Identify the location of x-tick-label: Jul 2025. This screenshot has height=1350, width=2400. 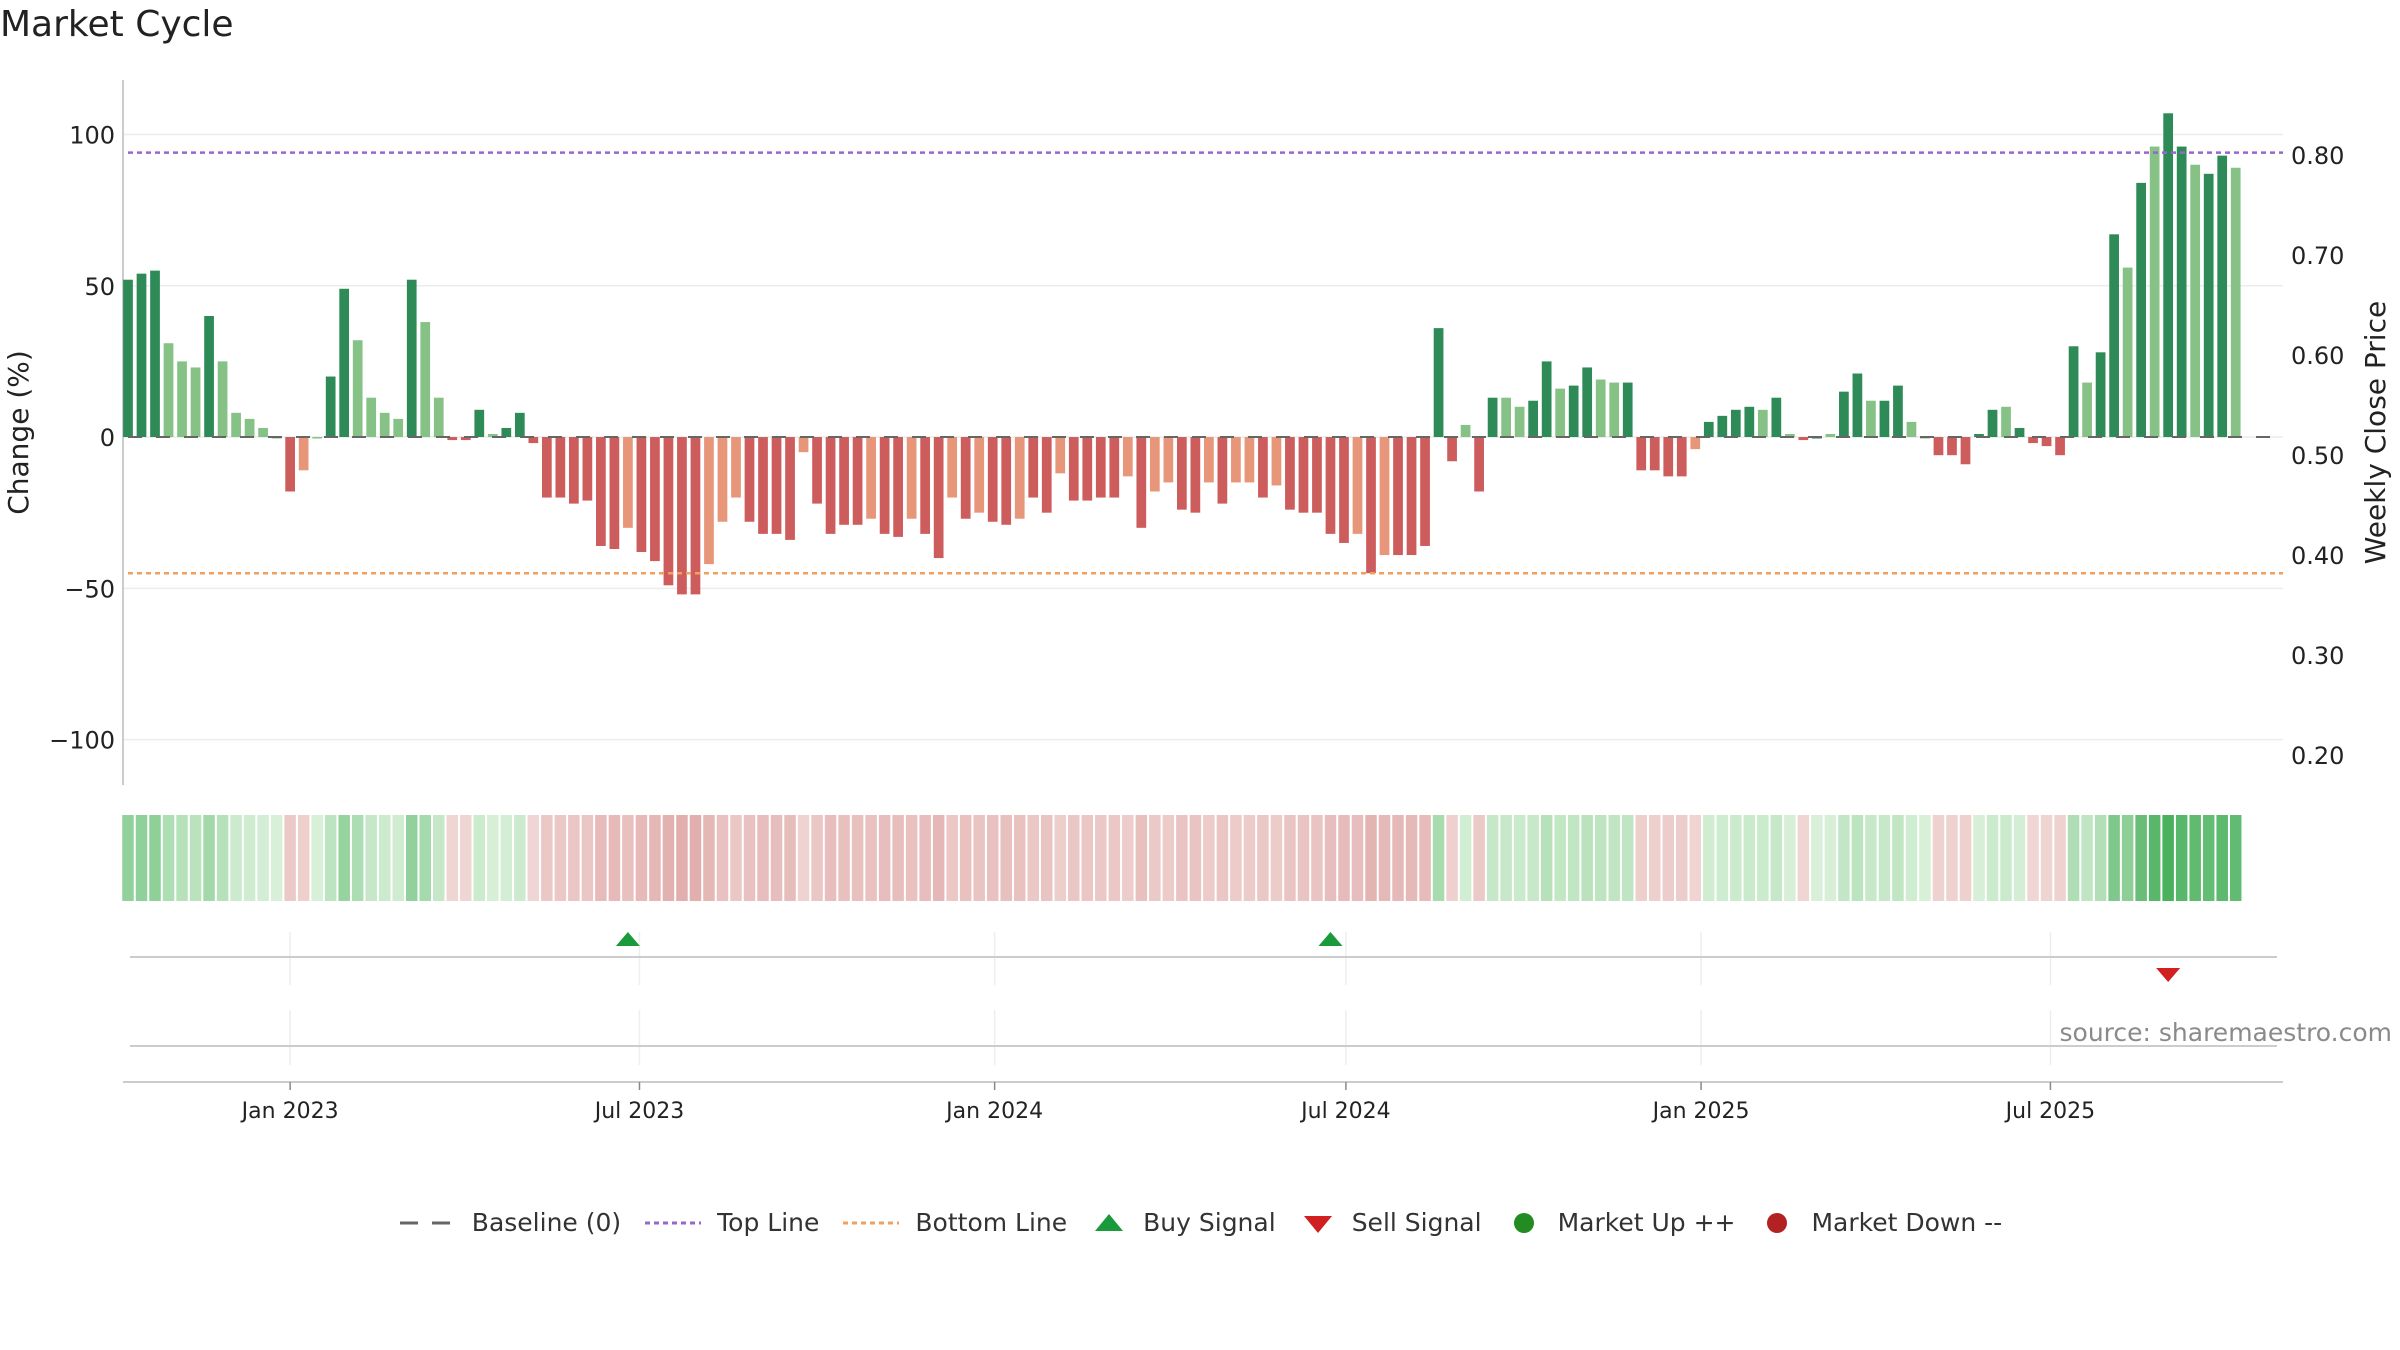
(2050, 1111).